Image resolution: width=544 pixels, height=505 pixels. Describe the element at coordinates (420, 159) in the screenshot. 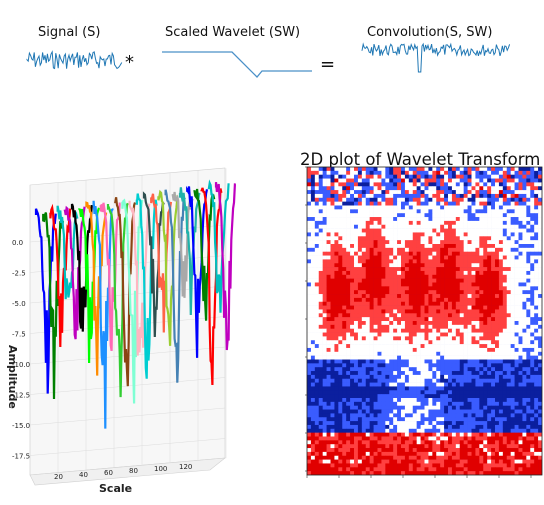

I see `heatmap-title: 2D plot of Wavelet Transform` at that location.